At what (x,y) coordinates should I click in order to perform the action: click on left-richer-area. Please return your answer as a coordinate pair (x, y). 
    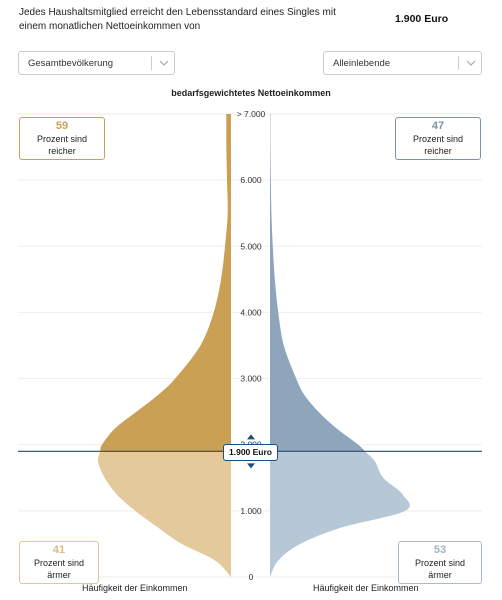
    Looking at the image, I should click on (166, 283).